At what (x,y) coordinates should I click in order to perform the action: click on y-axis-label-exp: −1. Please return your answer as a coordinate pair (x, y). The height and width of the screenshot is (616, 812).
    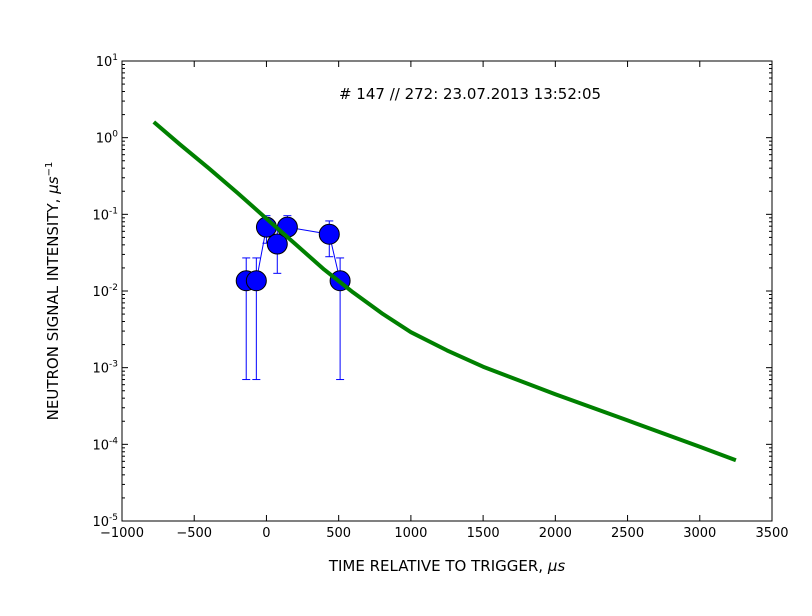
    Looking at the image, I should click on (49, 169).